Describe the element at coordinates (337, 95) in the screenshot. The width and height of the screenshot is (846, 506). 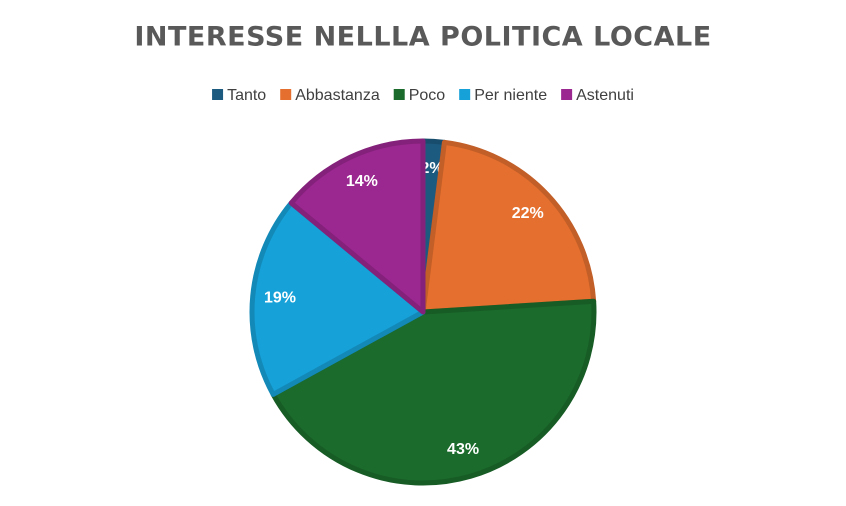
I see `legend-label: Abbastanza` at that location.